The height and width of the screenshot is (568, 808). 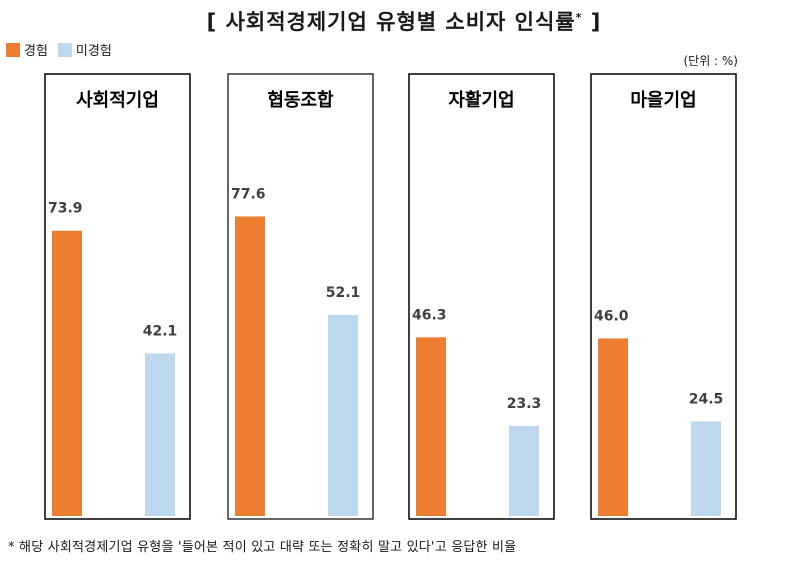 What do you see at coordinates (65, 209) in the screenshot?
I see `value-label-social-enterprise-experienced: 73.9` at bounding box center [65, 209].